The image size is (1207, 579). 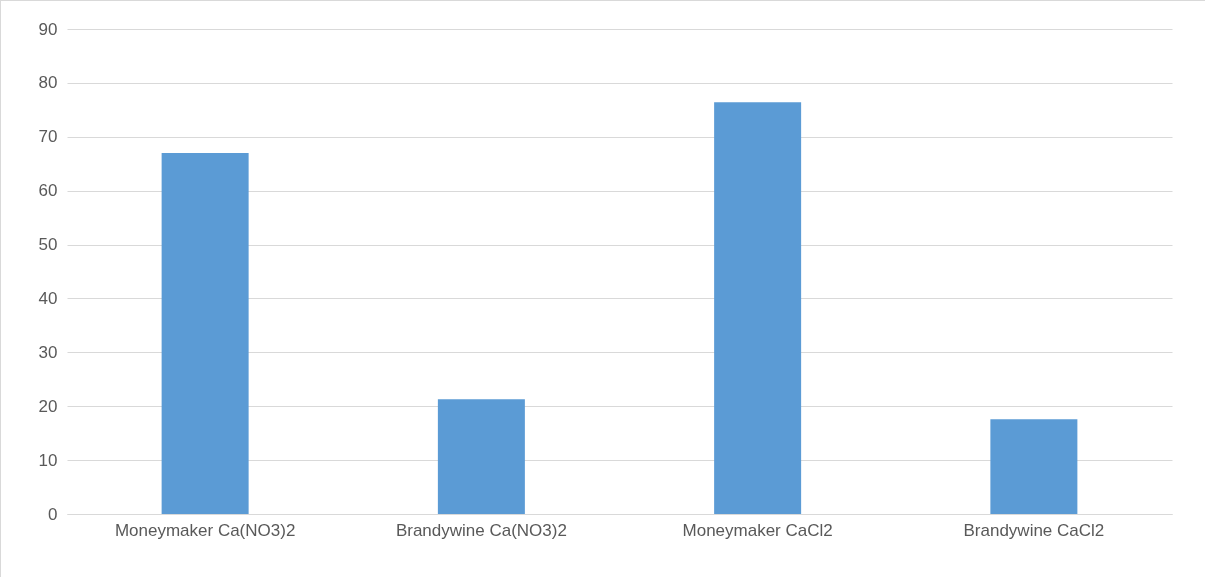 I want to click on x-tick-label: Brandywine Ca(NO3)2, so click(x=481, y=530).